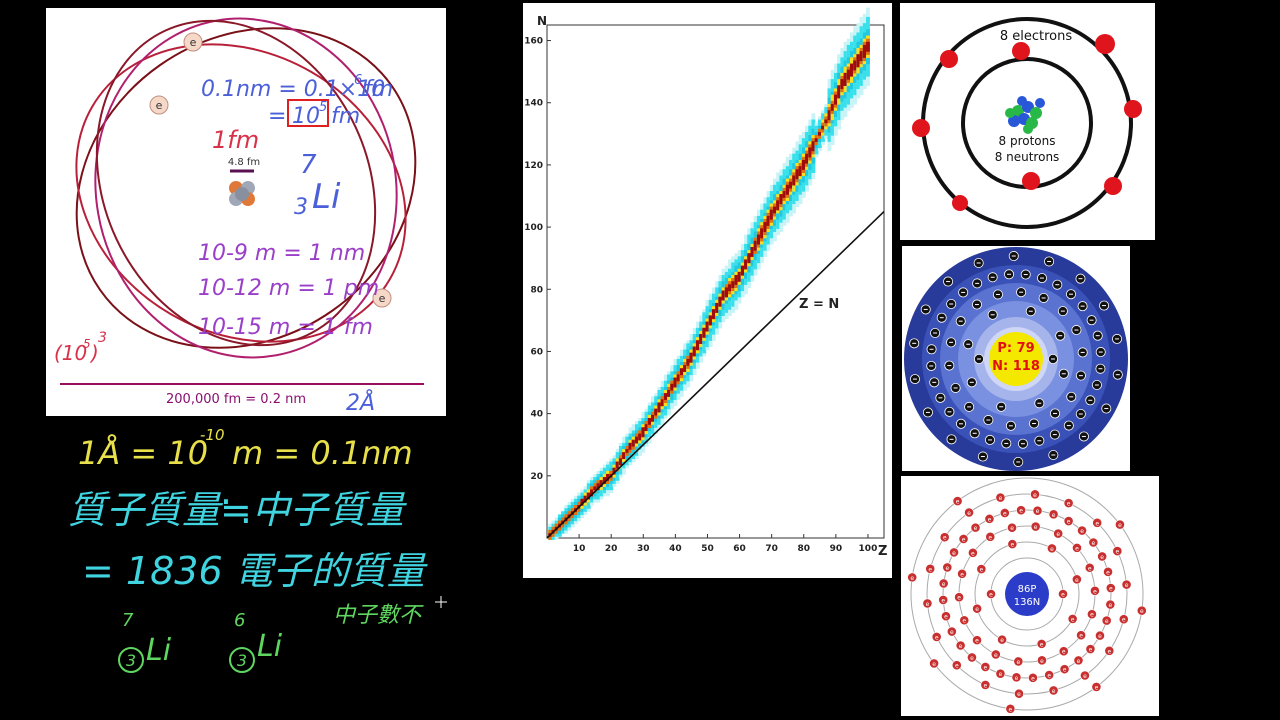 The image size is (1280, 720). I want to click on electrons-label: 8 electrons, so click(1036, 36).